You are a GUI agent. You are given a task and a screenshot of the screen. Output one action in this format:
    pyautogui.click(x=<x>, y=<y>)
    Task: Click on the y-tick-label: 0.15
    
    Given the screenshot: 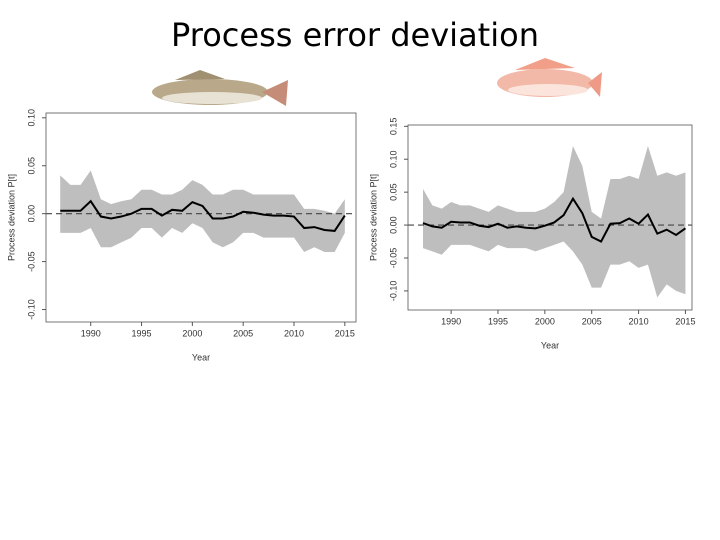 What is the action you would take?
    pyautogui.click(x=393, y=127)
    